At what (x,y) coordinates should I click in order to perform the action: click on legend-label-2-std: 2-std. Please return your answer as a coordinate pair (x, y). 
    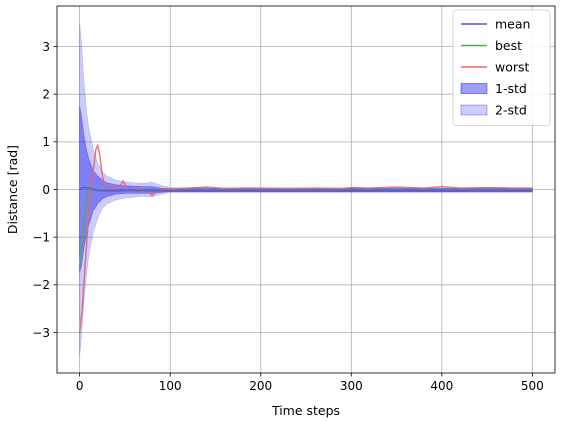
    Looking at the image, I should click on (511, 110).